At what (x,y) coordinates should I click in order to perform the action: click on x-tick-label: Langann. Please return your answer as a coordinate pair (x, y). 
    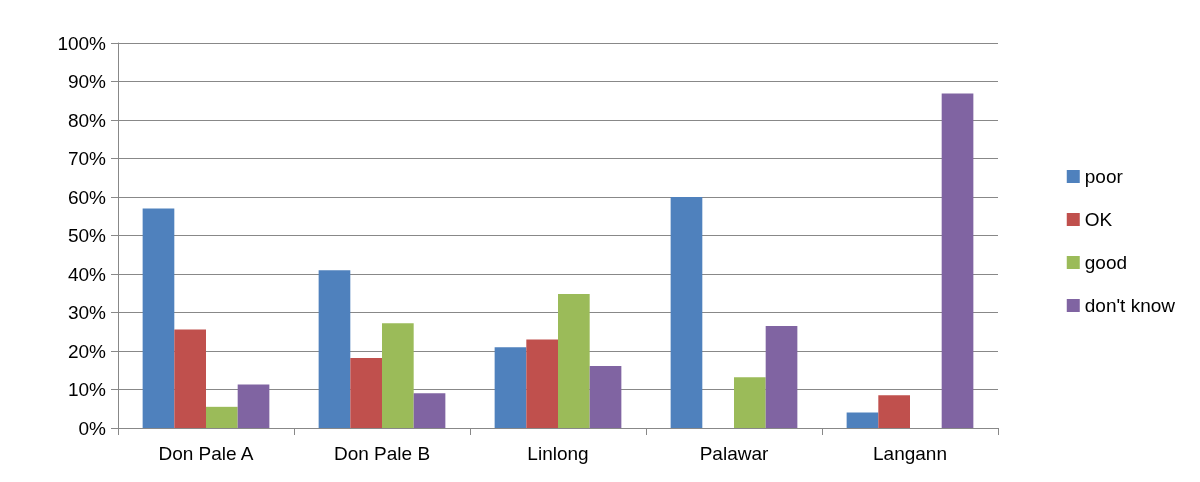
    Looking at the image, I should click on (910, 453).